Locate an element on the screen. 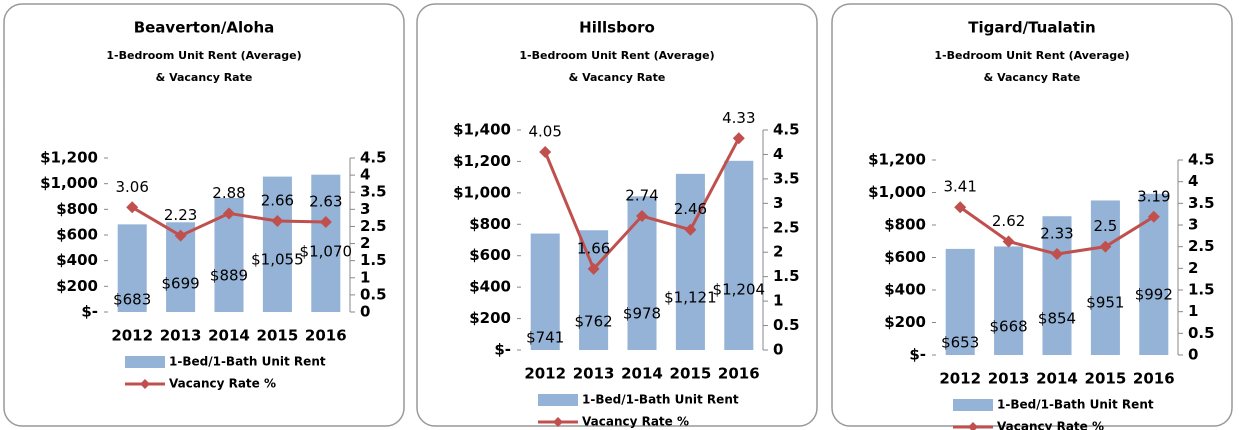 The height and width of the screenshot is (430, 1239). line-value-label: 2.5 is located at coordinates (1105, 226).